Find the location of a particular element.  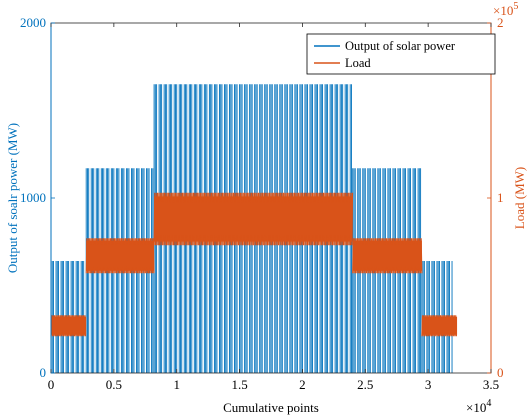

y-left-tick-label: 2000 is located at coordinates (33, 22).